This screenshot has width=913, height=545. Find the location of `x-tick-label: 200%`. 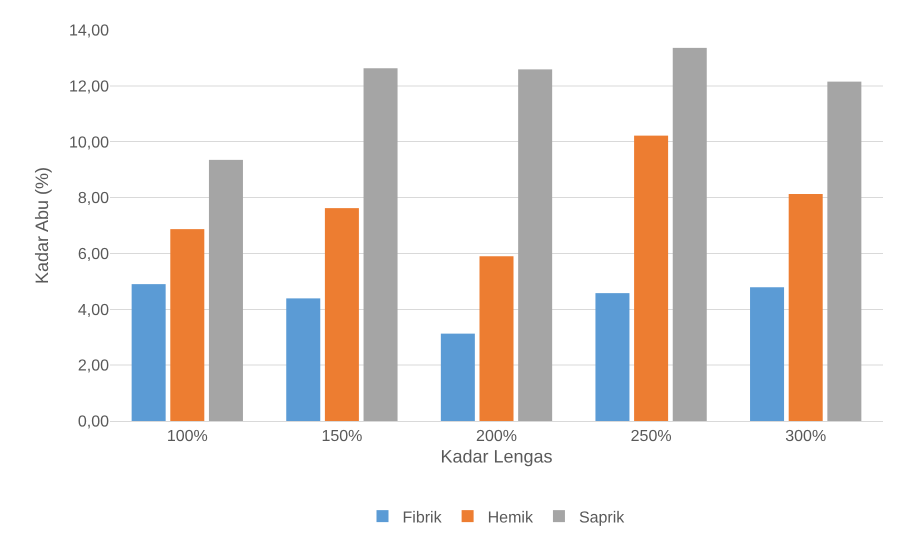

x-tick-label: 200% is located at coordinates (496, 437).